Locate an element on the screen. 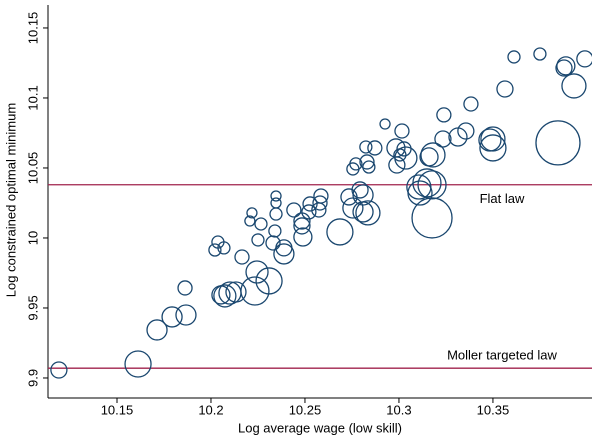 This screenshot has width=592, height=441. x-tick-label: 10.35 is located at coordinates (493, 409).